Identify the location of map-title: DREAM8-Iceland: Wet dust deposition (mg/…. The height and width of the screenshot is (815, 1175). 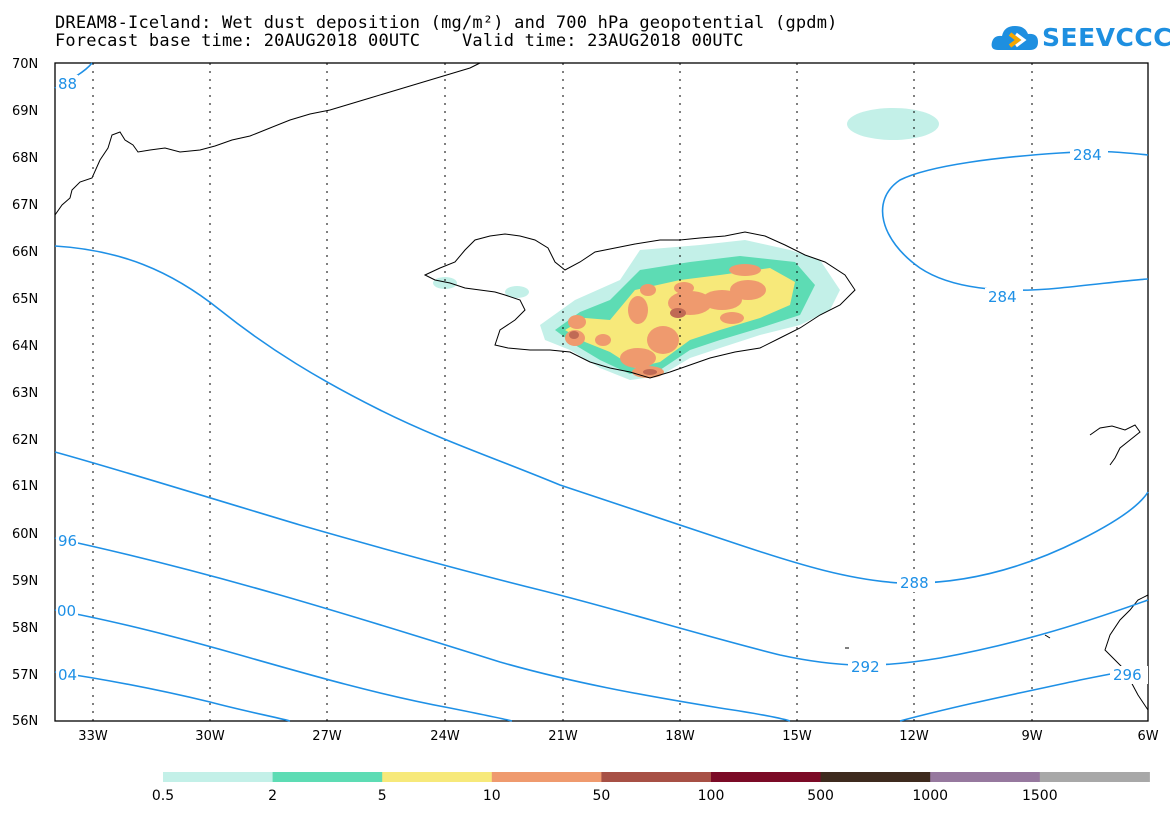
(446, 23).